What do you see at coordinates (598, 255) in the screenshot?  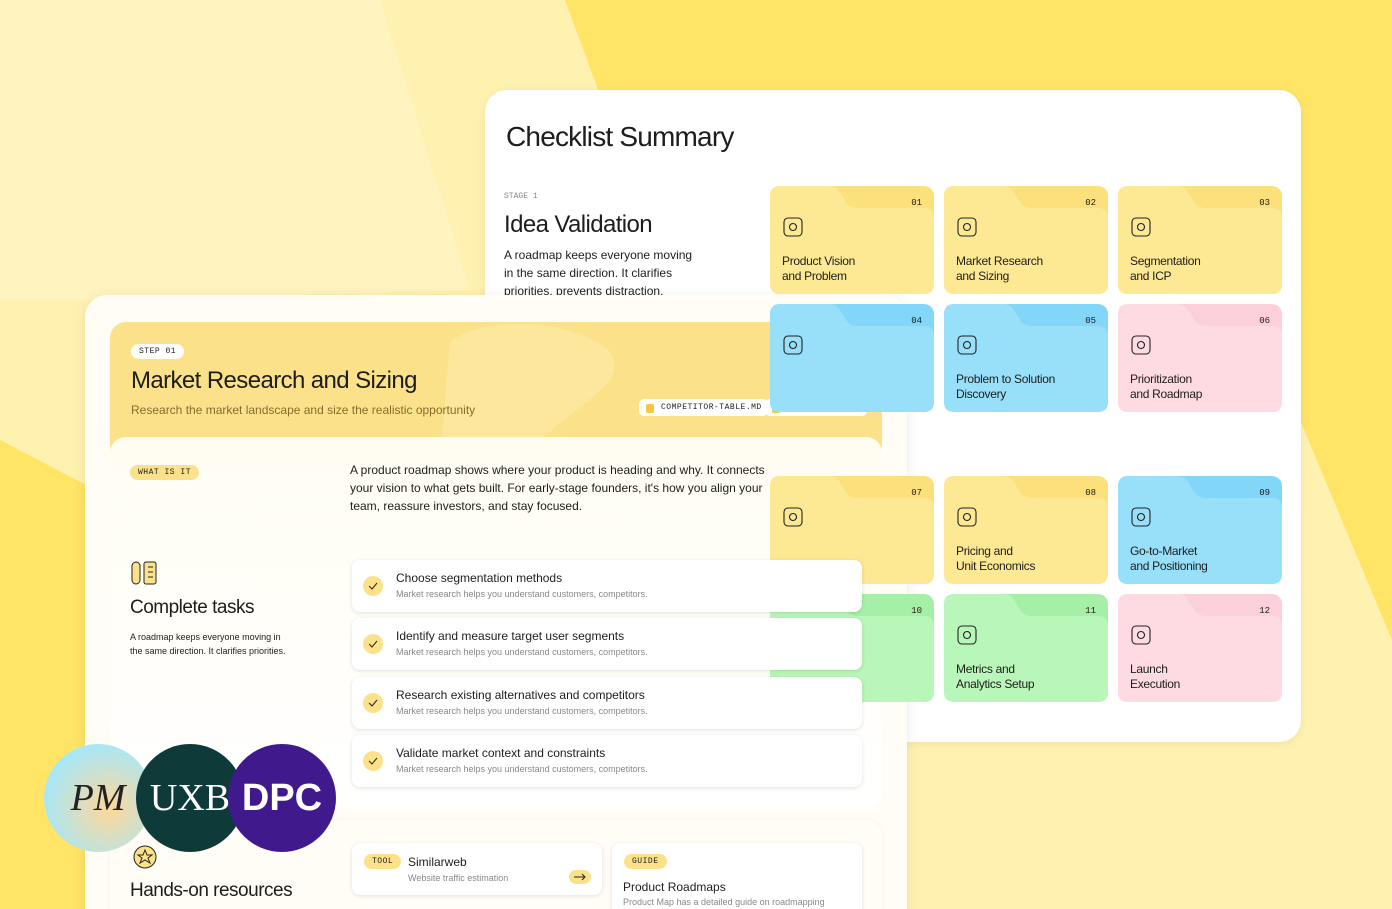 I see `text-line: A roadmap keeps everyone moving` at bounding box center [598, 255].